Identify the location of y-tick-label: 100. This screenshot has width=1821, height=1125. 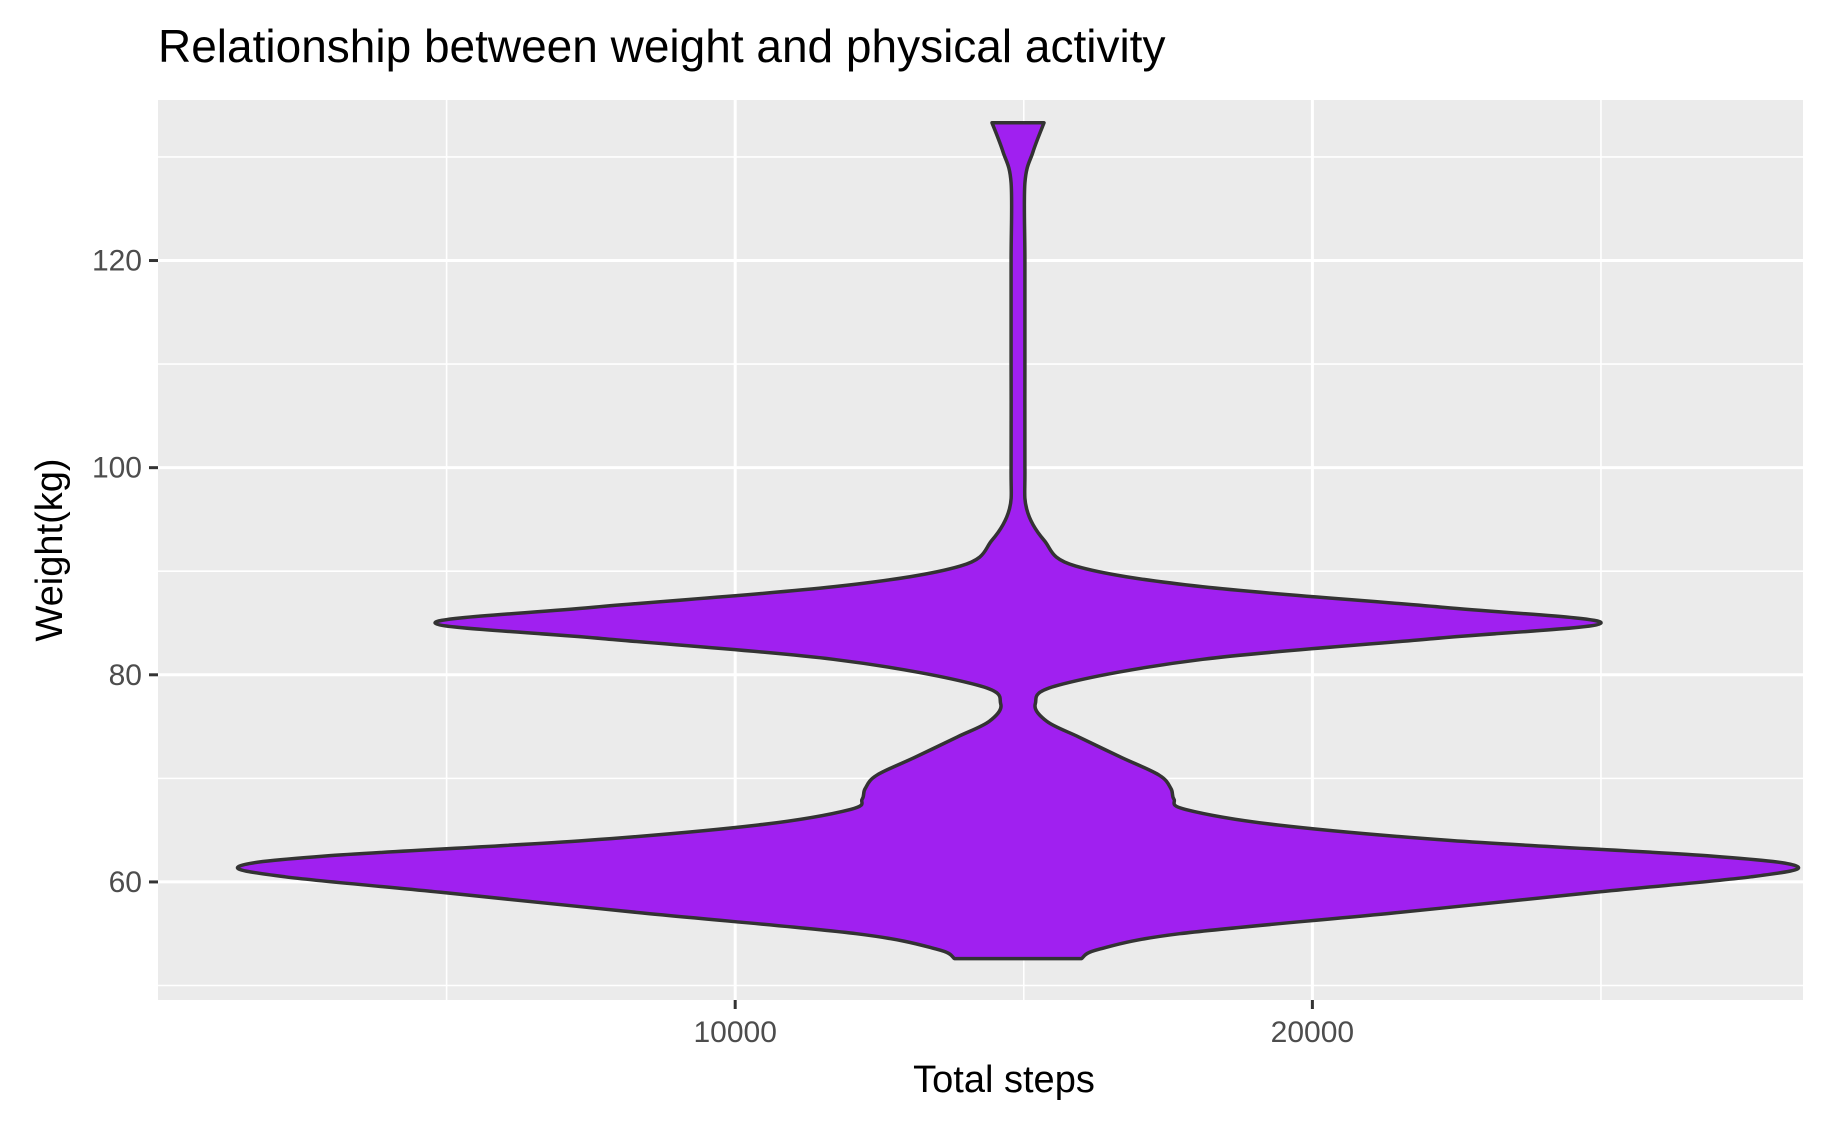
(117, 468).